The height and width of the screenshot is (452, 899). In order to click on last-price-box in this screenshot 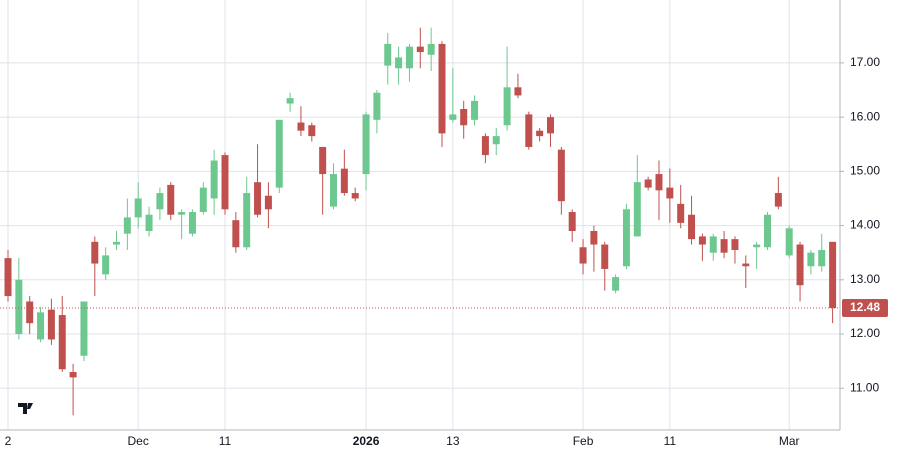, I will do `click(865, 307)`.